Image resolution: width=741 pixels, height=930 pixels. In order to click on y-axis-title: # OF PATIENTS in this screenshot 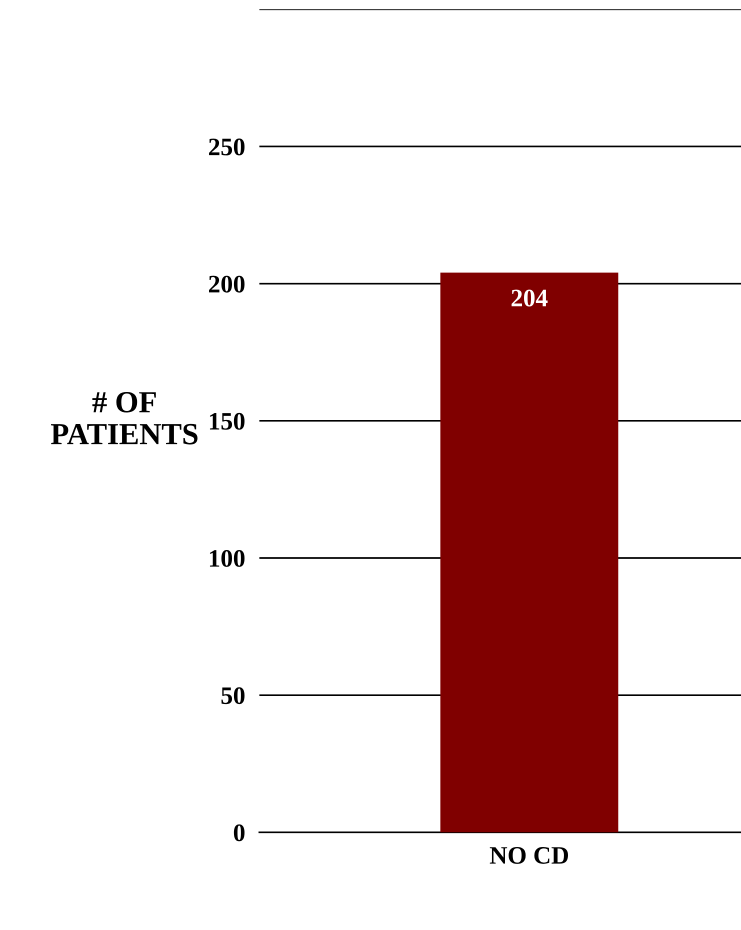, I will do `click(124, 418)`.